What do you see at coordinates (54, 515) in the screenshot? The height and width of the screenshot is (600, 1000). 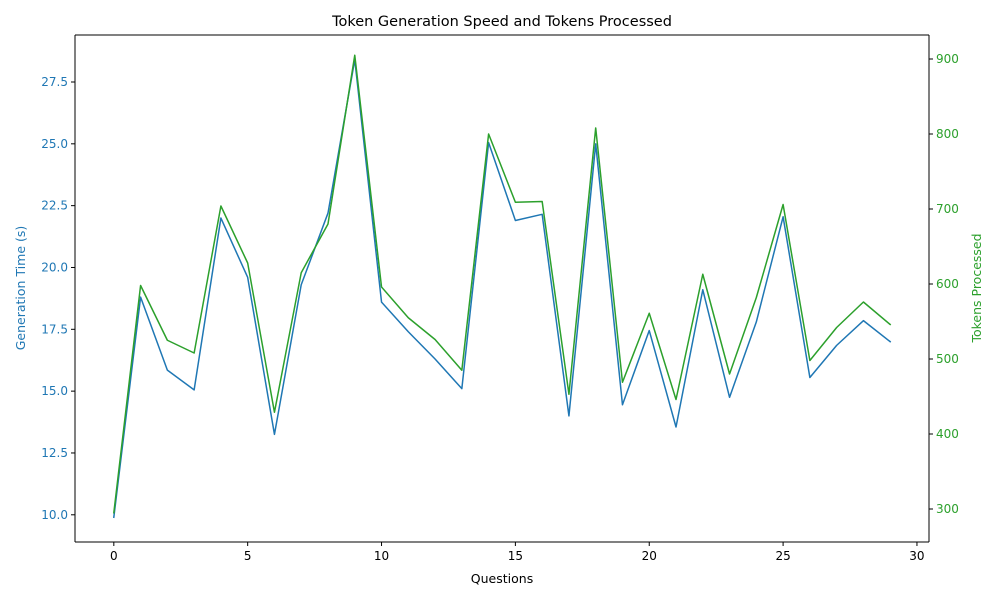 I see `y-left-tick-label: 10.0` at bounding box center [54, 515].